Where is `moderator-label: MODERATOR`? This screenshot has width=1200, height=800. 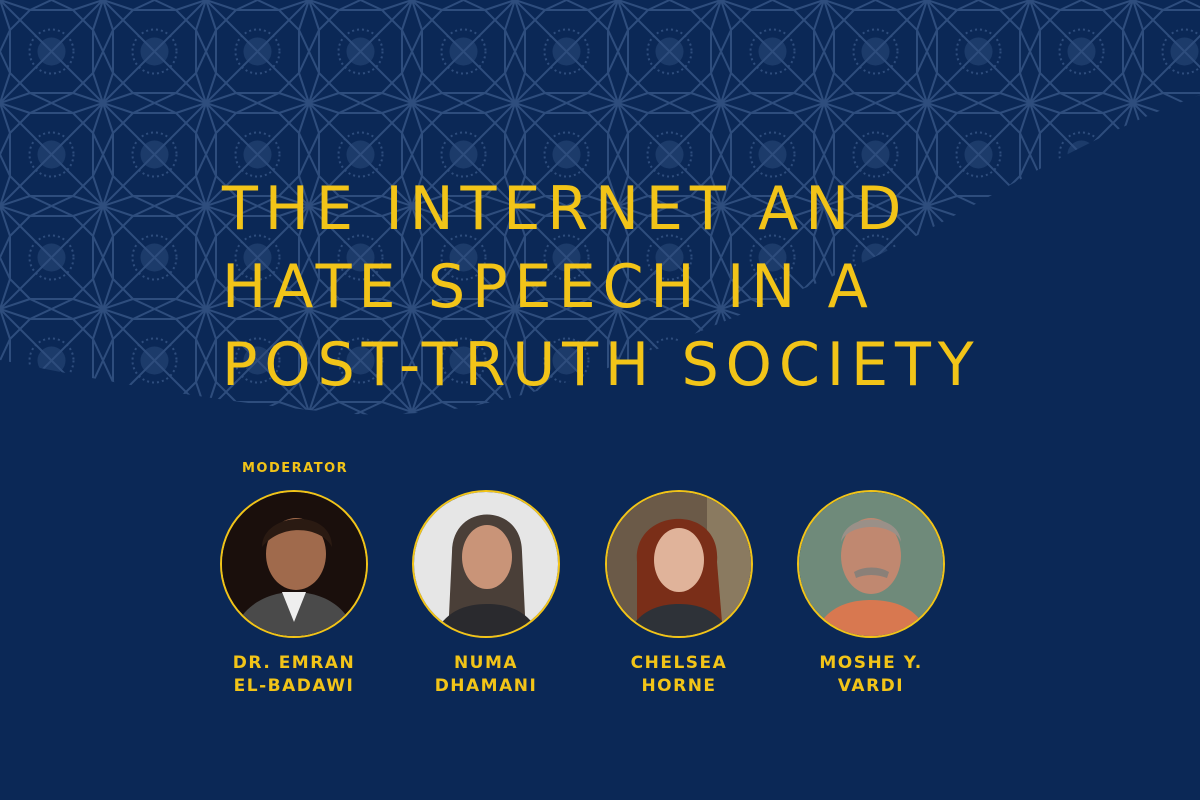
moderator-label: MODERATOR is located at coordinates (295, 468).